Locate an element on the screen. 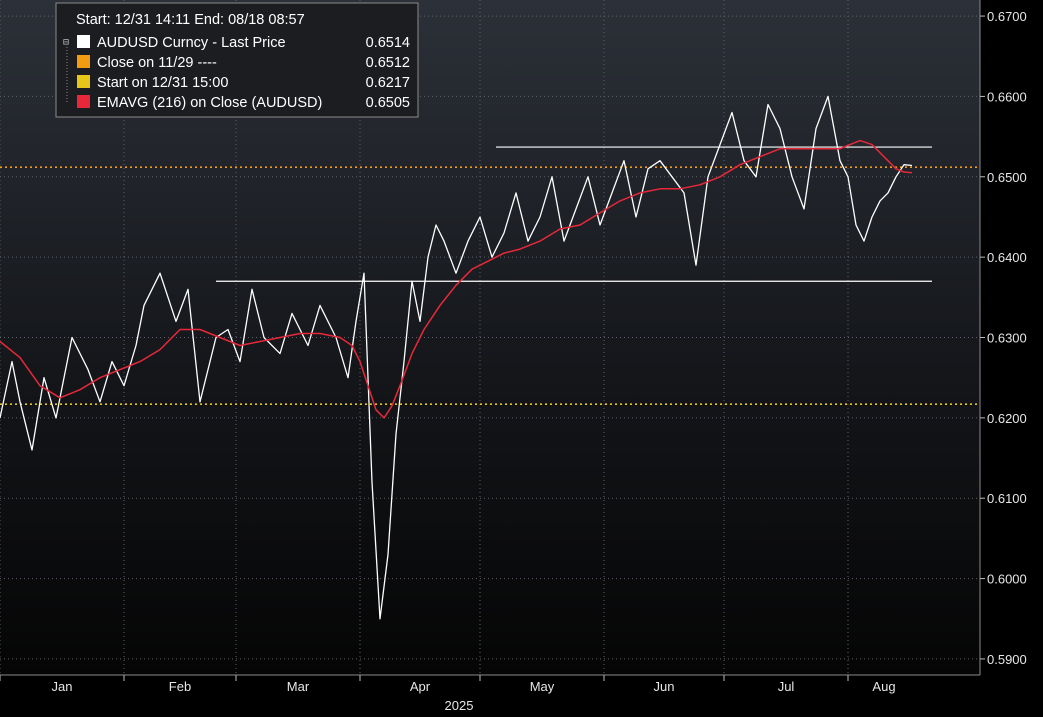 The image size is (1043, 717). legend-header: Start: 12/31 14:11 End: 08/18 08:57 is located at coordinates (190, 20).